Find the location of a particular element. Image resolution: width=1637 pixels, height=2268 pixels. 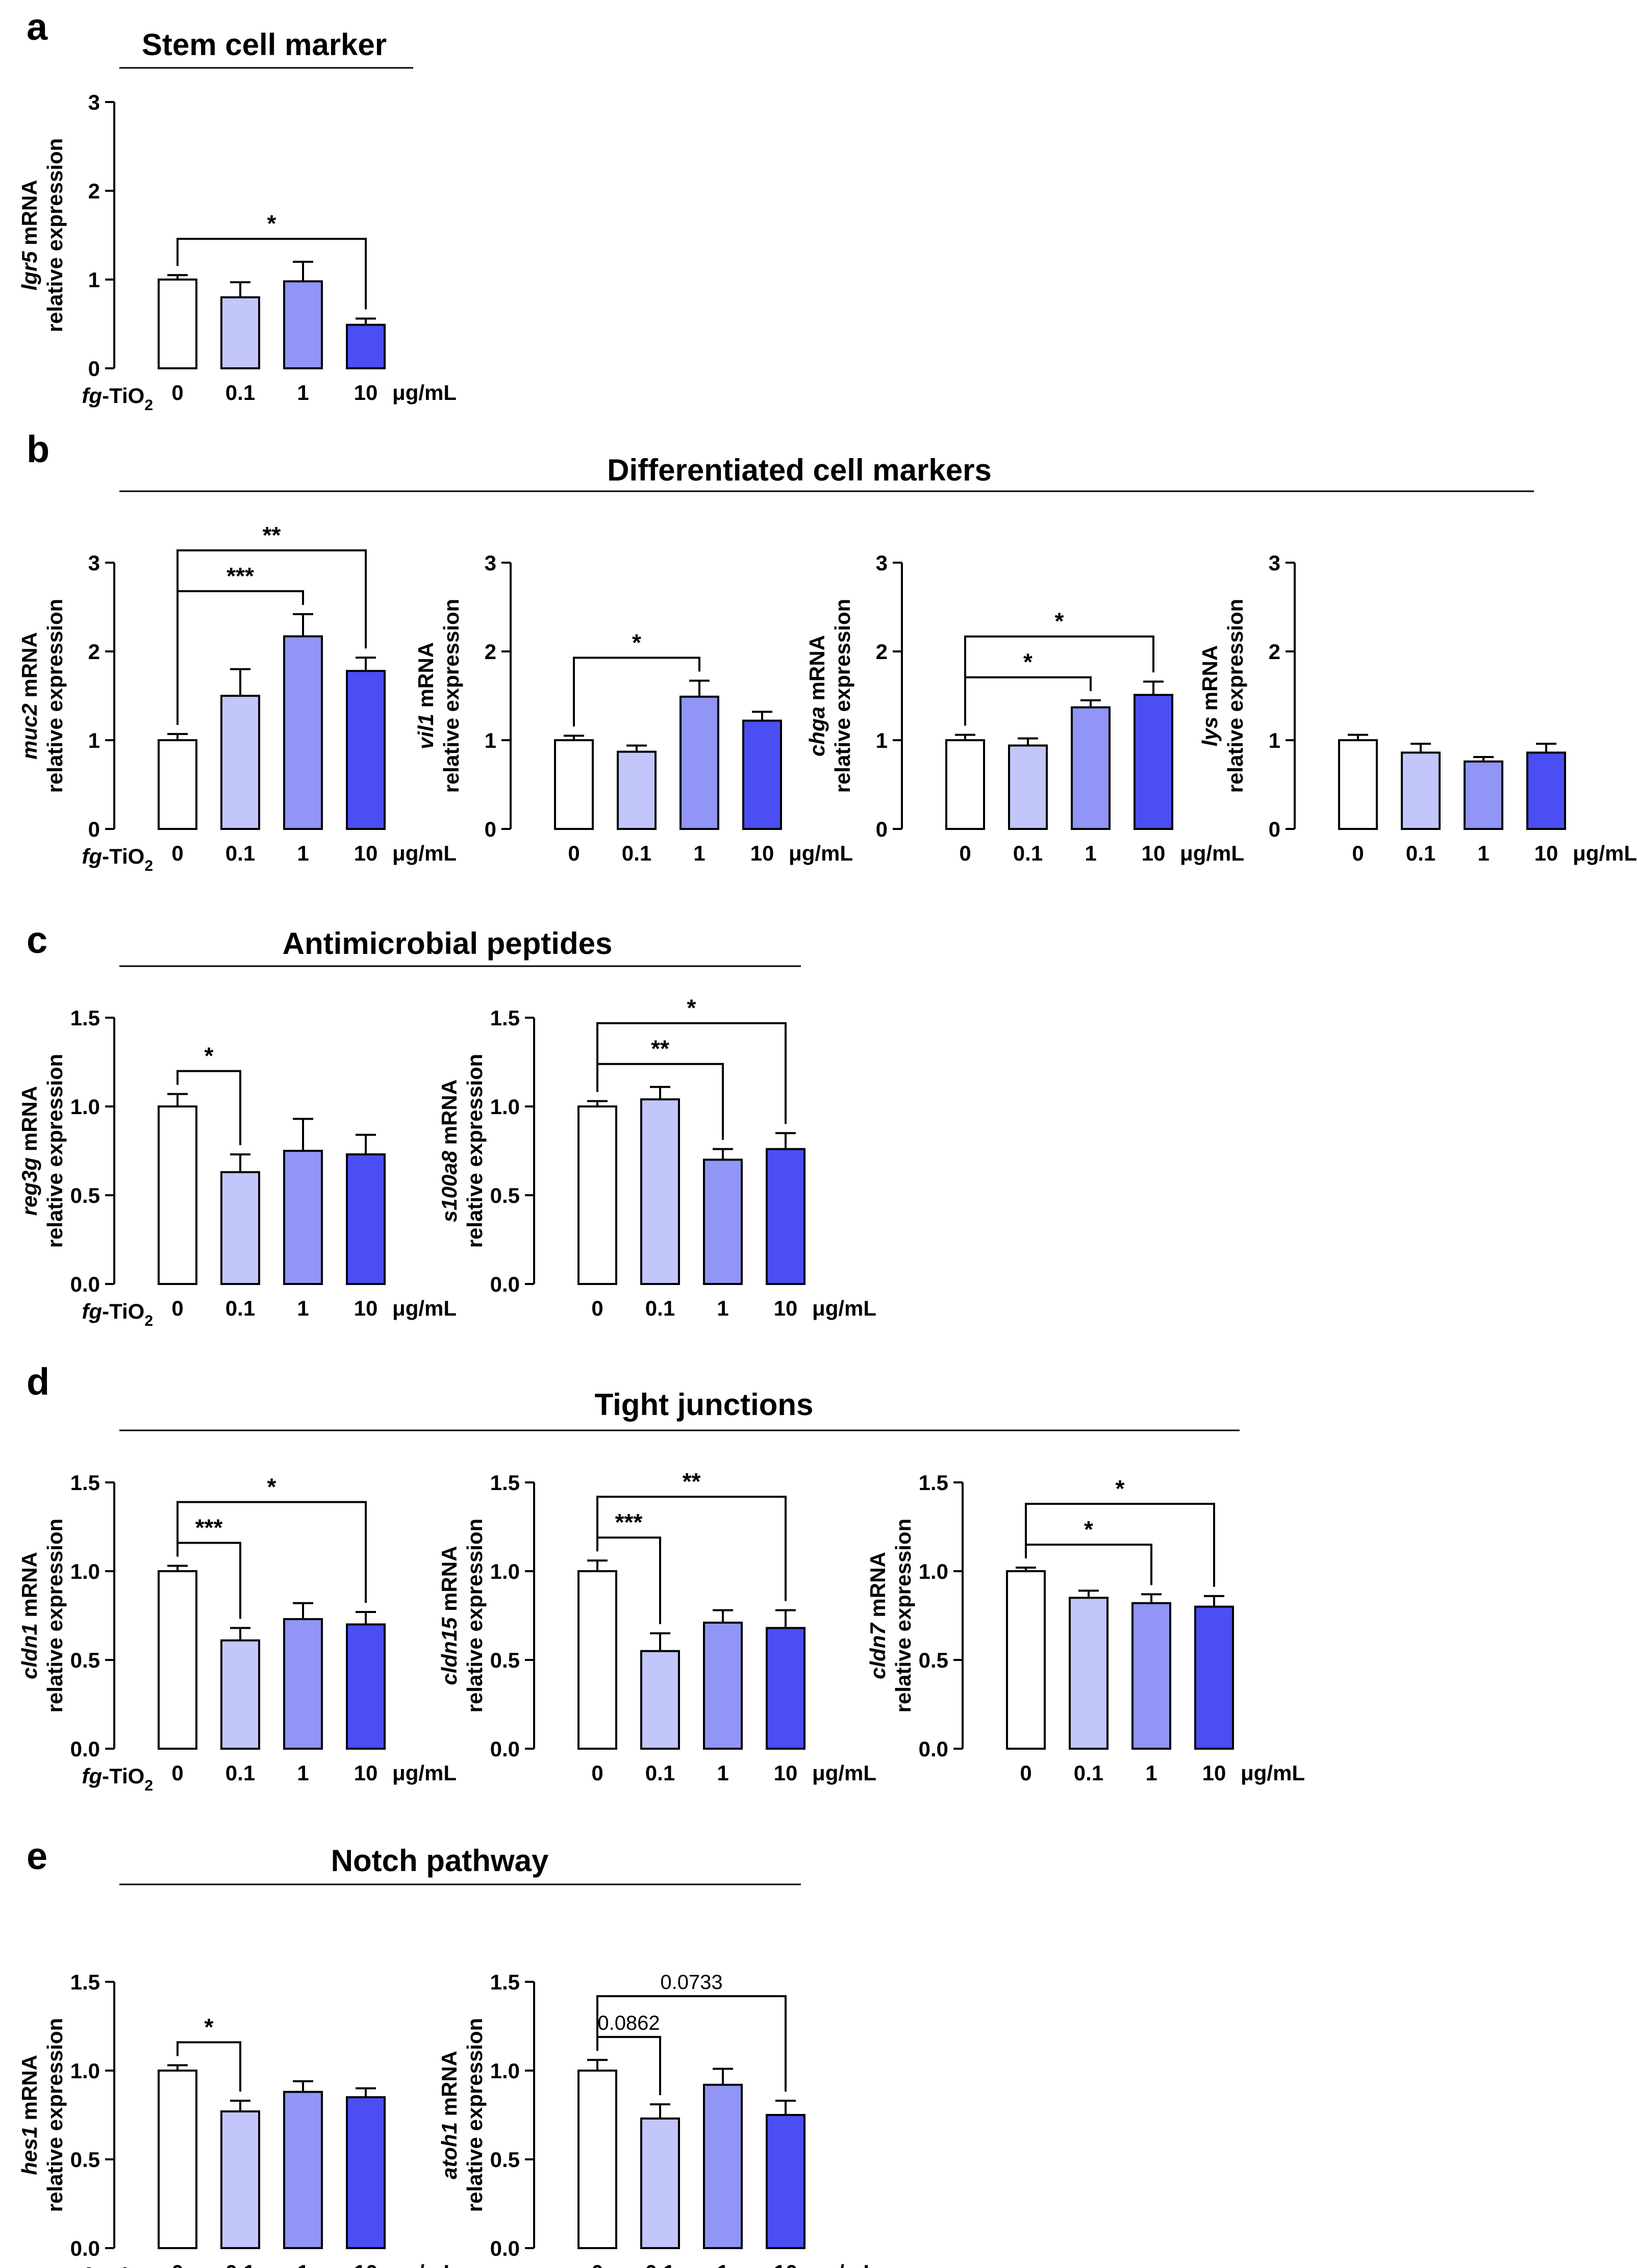

significance-label: ** is located at coordinates (660, 1049).